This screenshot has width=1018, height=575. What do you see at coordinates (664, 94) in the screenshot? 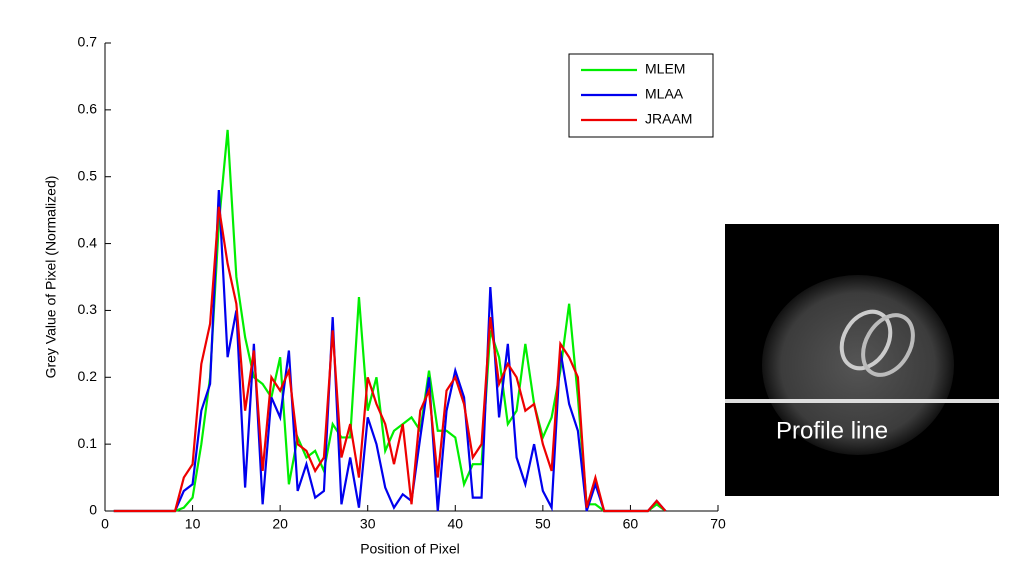
I see `legend-label: MLAA` at bounding box center [664, 94].